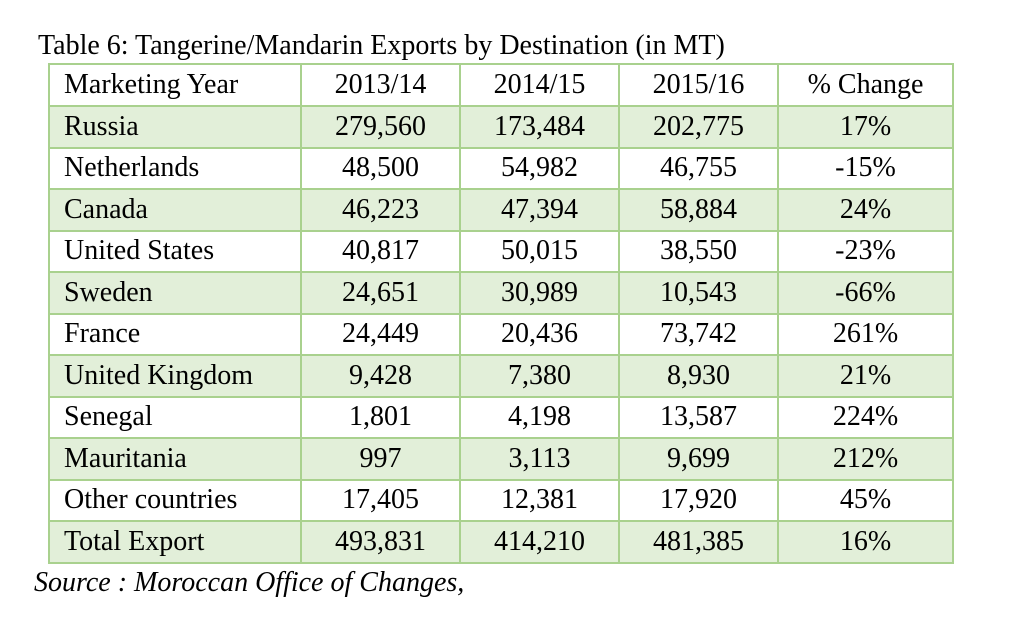  What do you see at coordinates (539, 127) in the screenshot?
I see `cell-2014-15: 173,484` at bounding box center [539, 127].